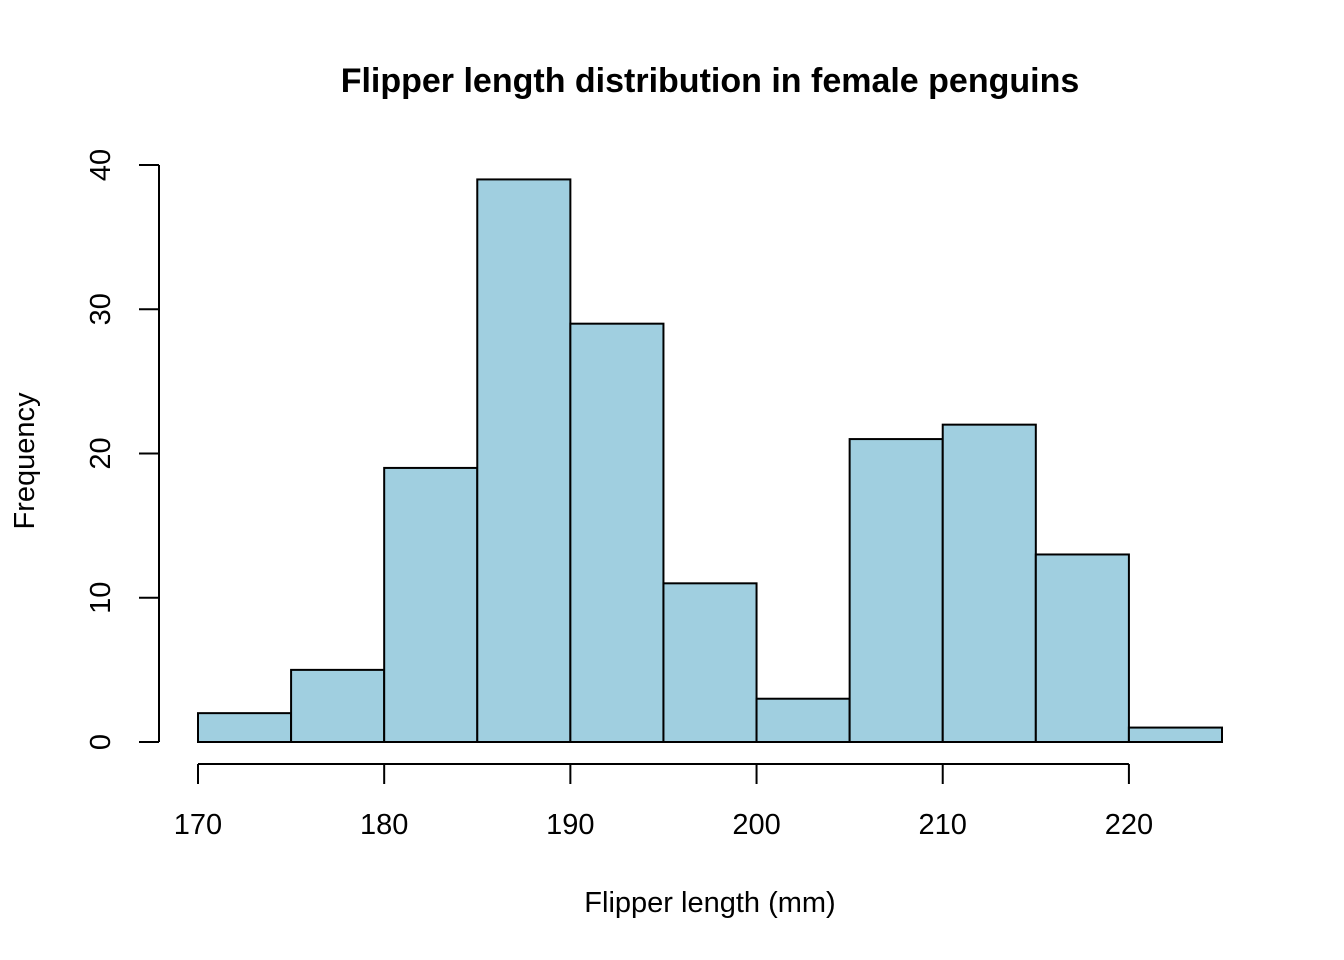  Describe the element at coordinates (101, 165) in the screenshot. I see `y-tick-label: 40` at that location.